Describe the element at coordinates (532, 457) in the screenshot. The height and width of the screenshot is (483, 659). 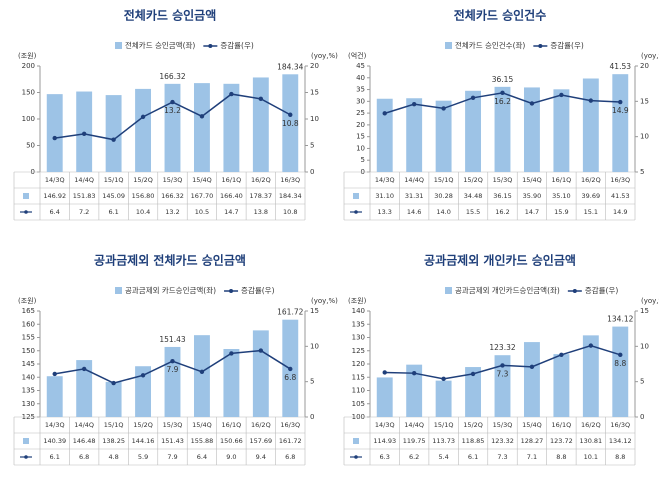
I see `table-cell: 7.1` at that location.